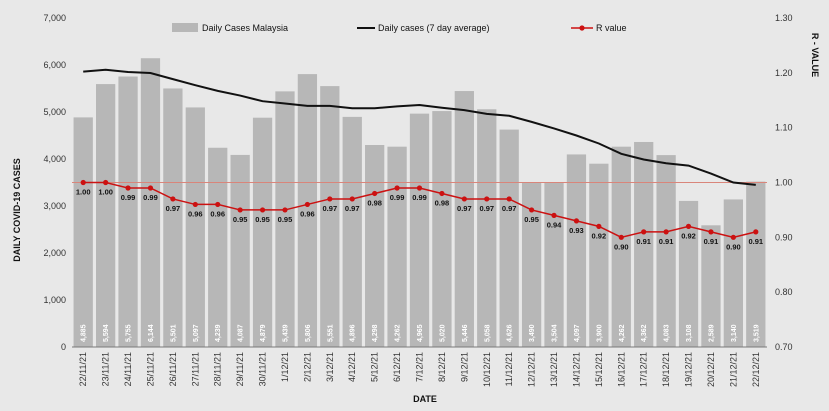  I want to click on bar-data-label: 4,626, so click(510, 333).